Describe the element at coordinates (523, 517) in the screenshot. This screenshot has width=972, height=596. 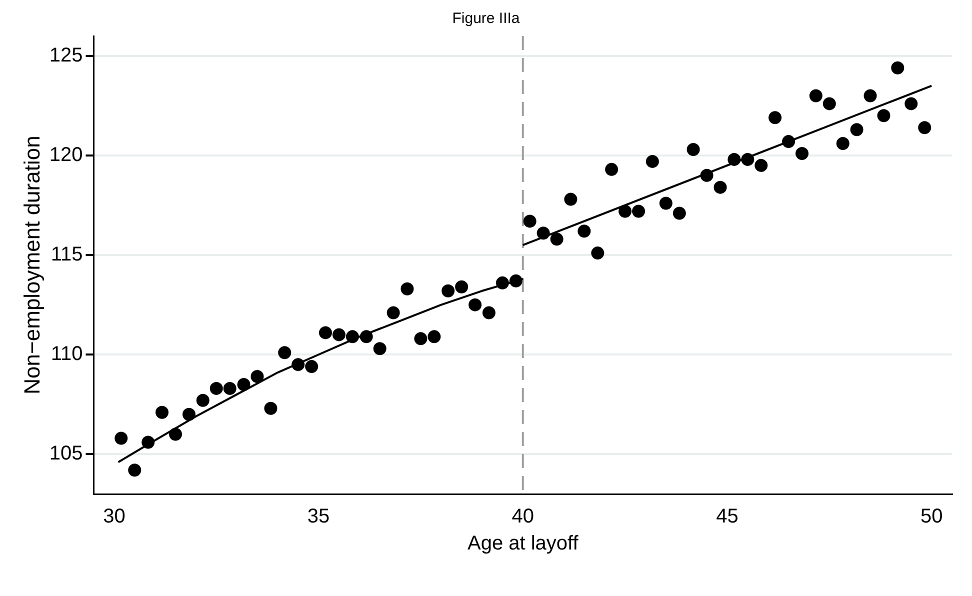
I see `x-tick-label: 40` at that location.